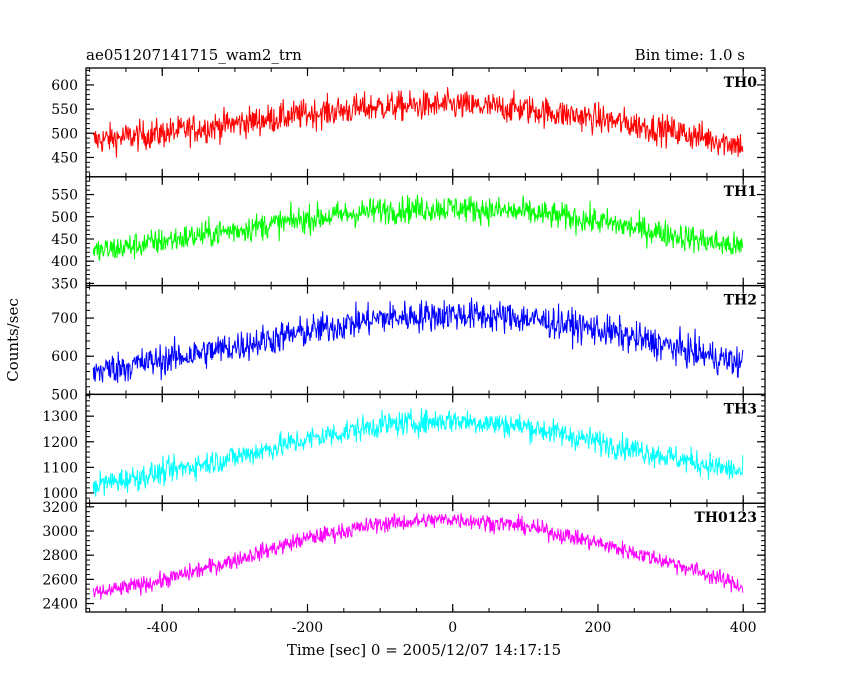 The height and width of the screenshot is (680, 850). I want to click on y-tick-label: 400, so click(64, 262).